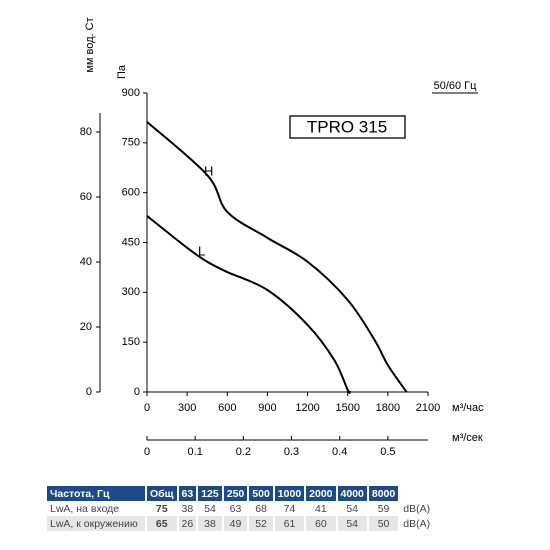 The width and height of the screenshot is (550, 550). Describe the element at coordinates (147, 452) in the screenshot. I see `x2-tick-label: 0` at that location.